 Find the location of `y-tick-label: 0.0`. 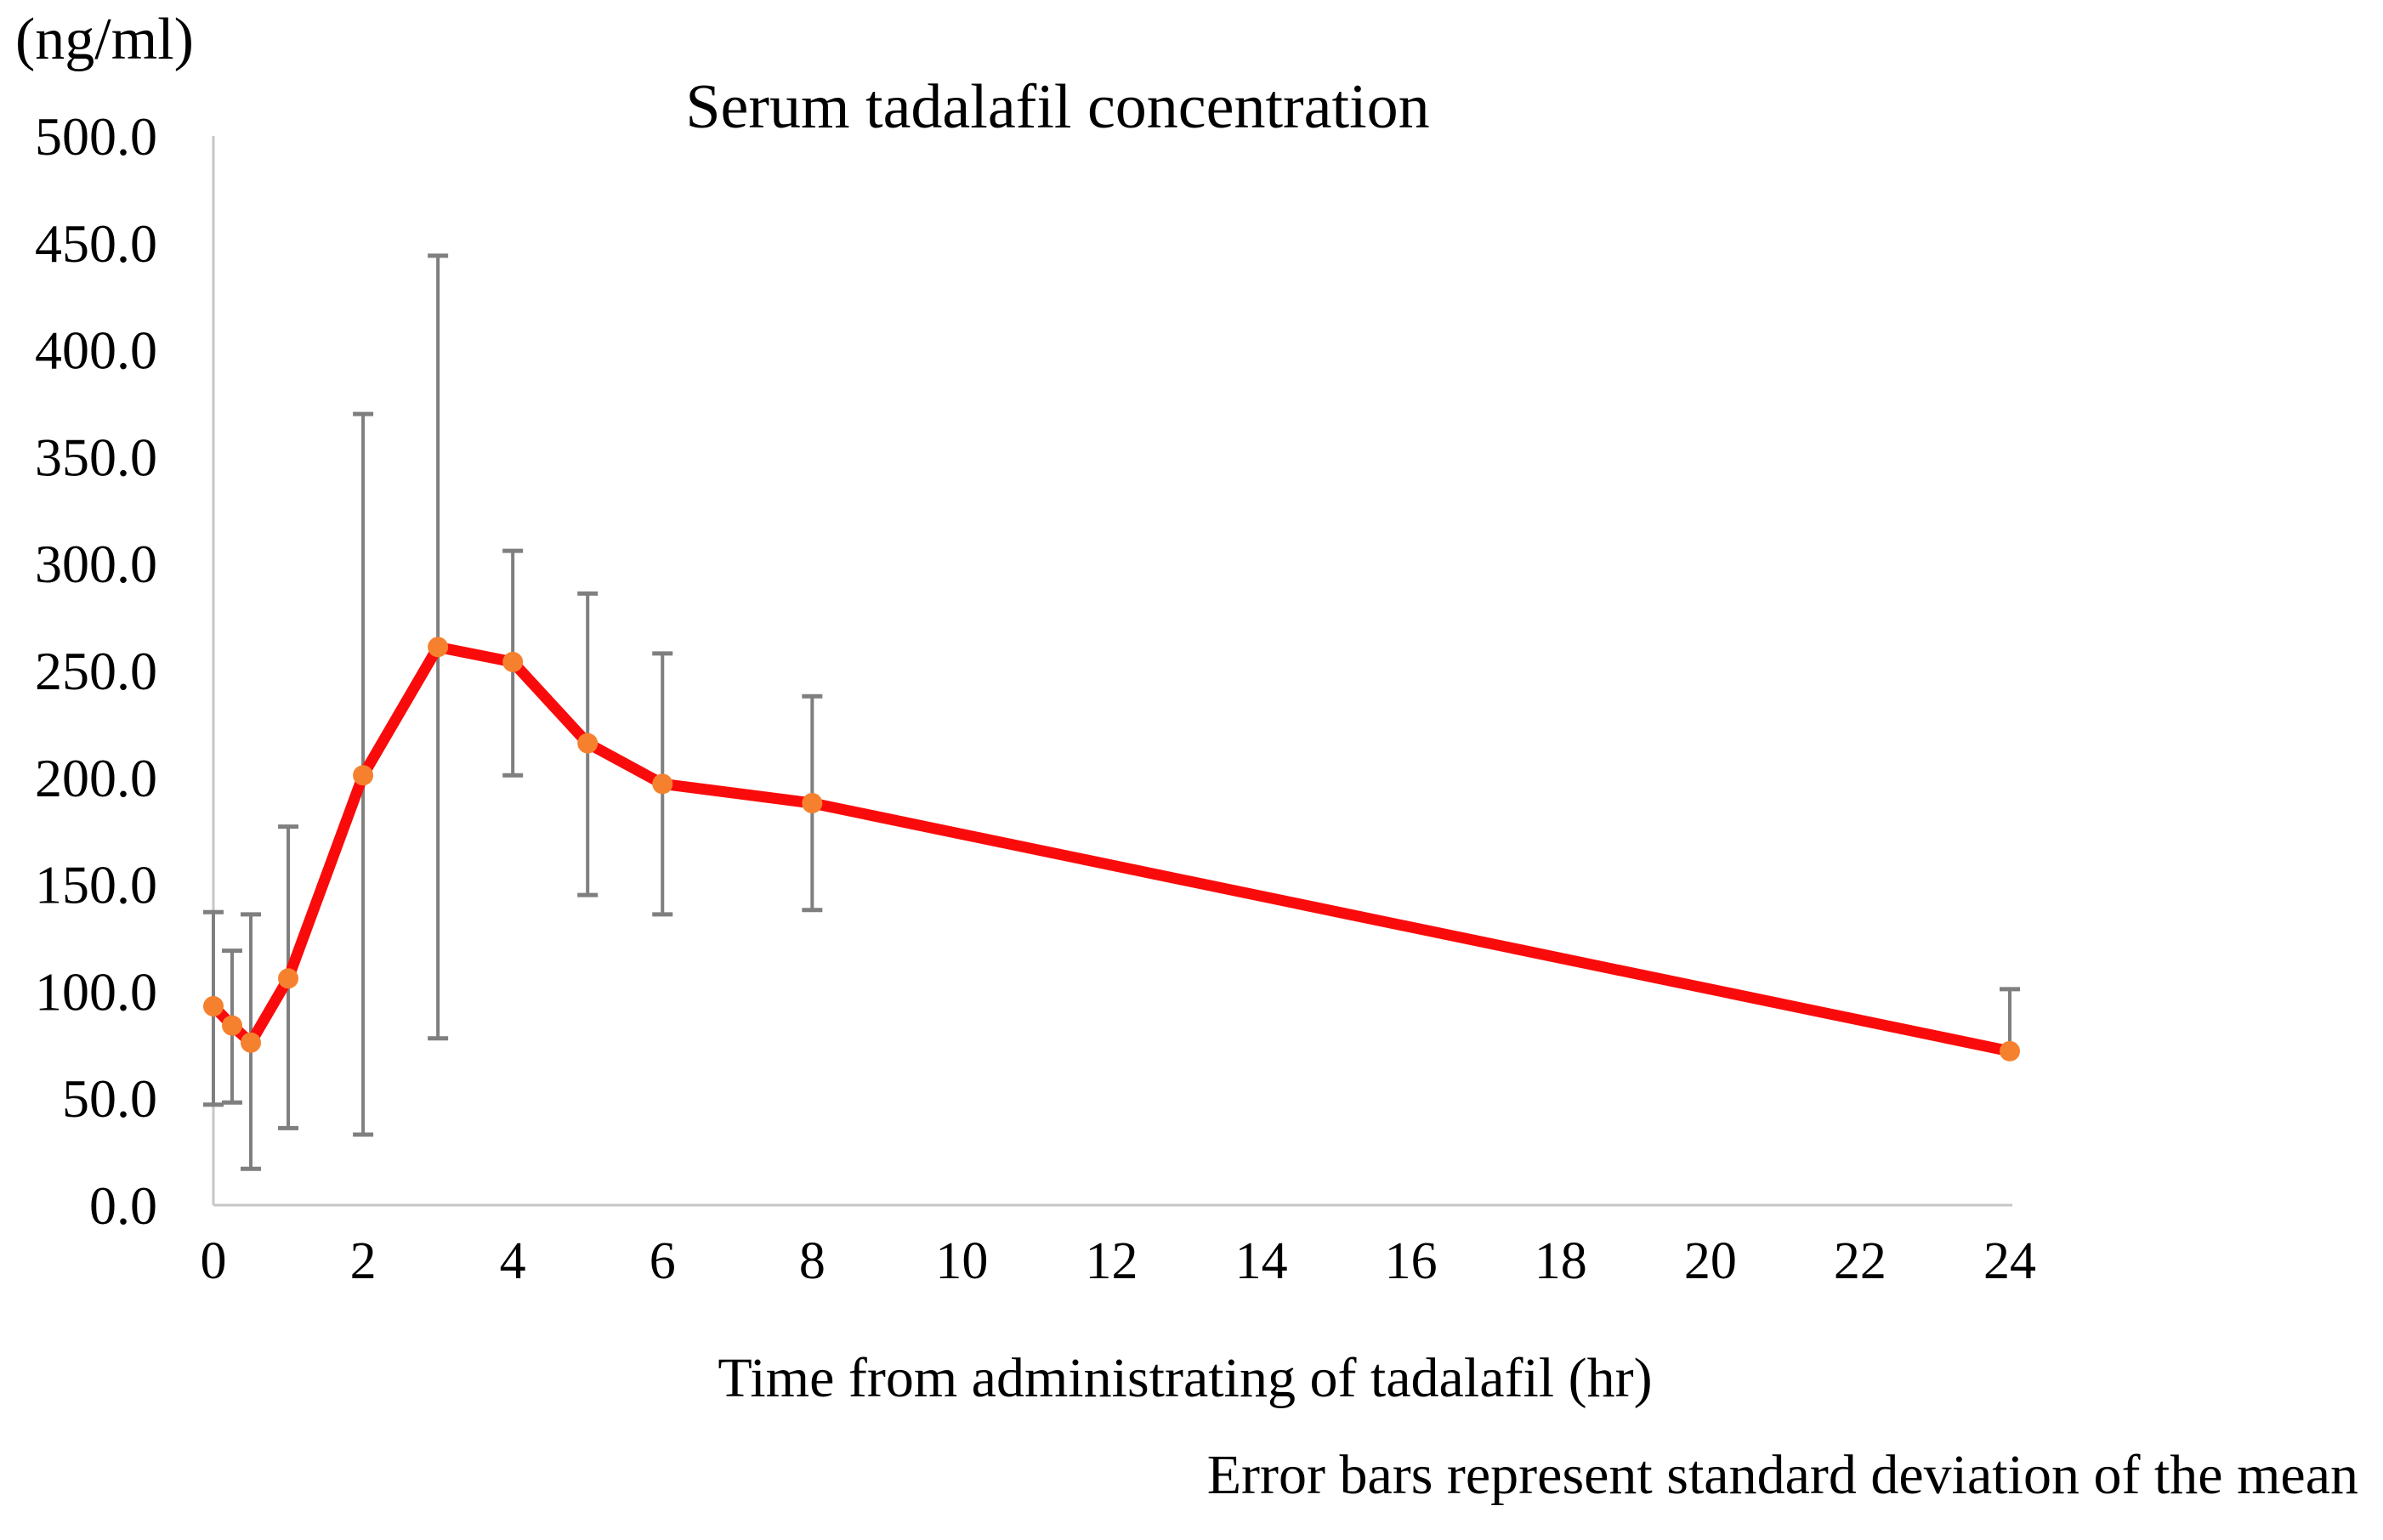

y-tick-label: 0.0 is located at coordinates (123, 1206).